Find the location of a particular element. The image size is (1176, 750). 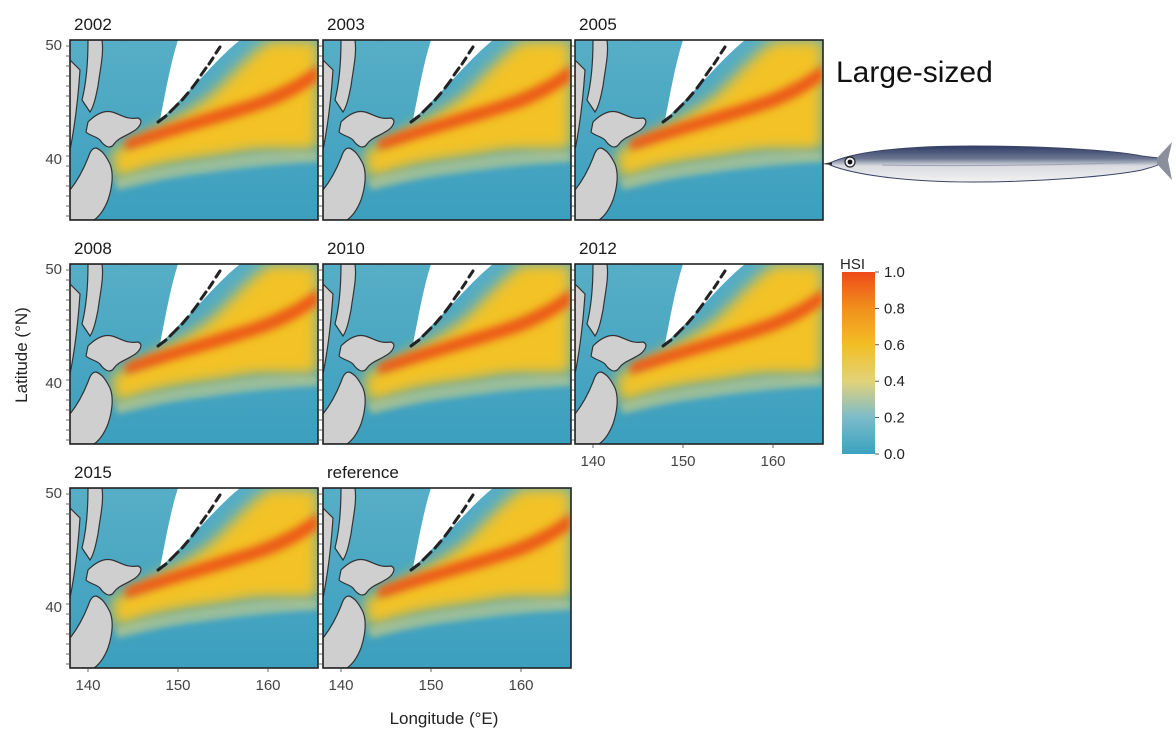

map-panel: 2008 50 40 is located at coordinates (182, 342).